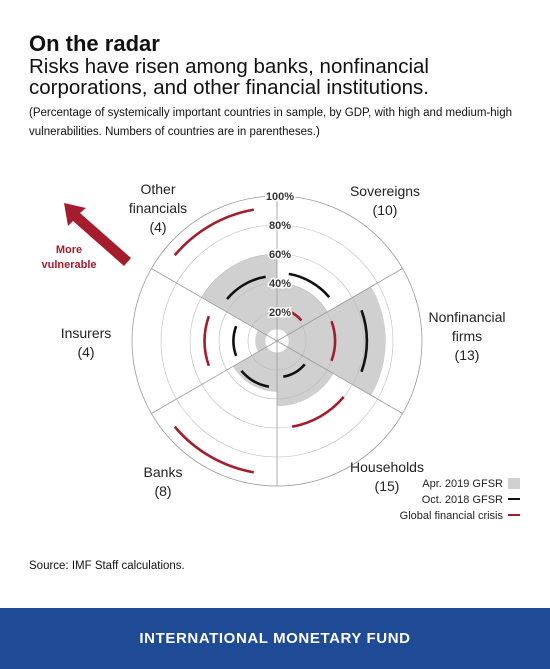 The height and width of the screenshot is (669, 550). Describe the element at coordinates (69, 250) in the screenshot. I see `more-vulnerable-label-1: More` at that location.